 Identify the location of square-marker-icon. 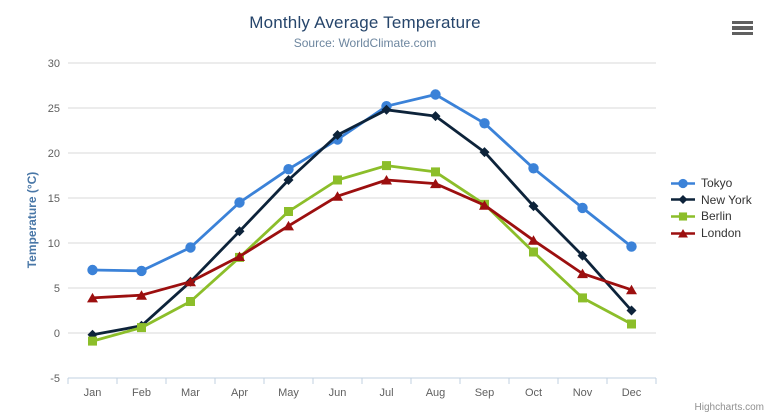
(683, 216).